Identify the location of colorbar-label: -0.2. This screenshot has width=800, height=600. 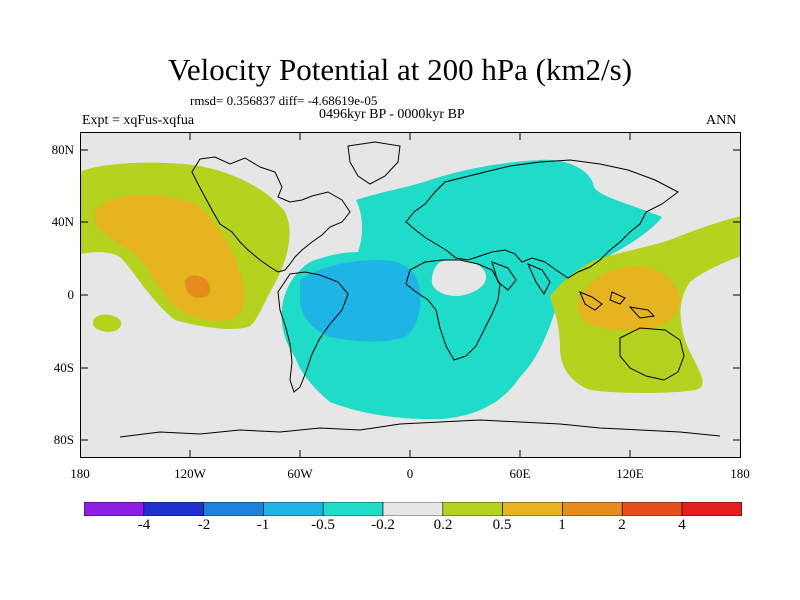
(383, 525).